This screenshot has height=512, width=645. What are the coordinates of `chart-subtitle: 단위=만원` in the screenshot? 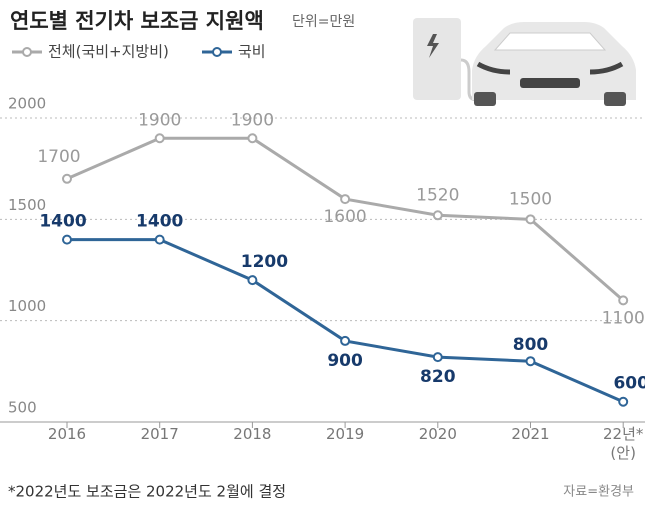 It's located at (323, 22).